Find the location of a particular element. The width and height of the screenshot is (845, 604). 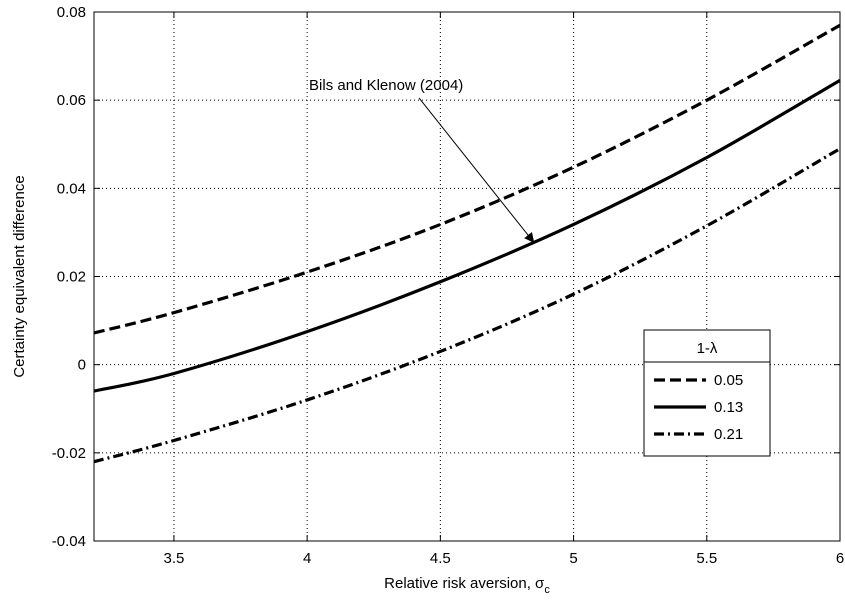

legend-label-0.21: 0.21 is located at coordinates (728, 434).